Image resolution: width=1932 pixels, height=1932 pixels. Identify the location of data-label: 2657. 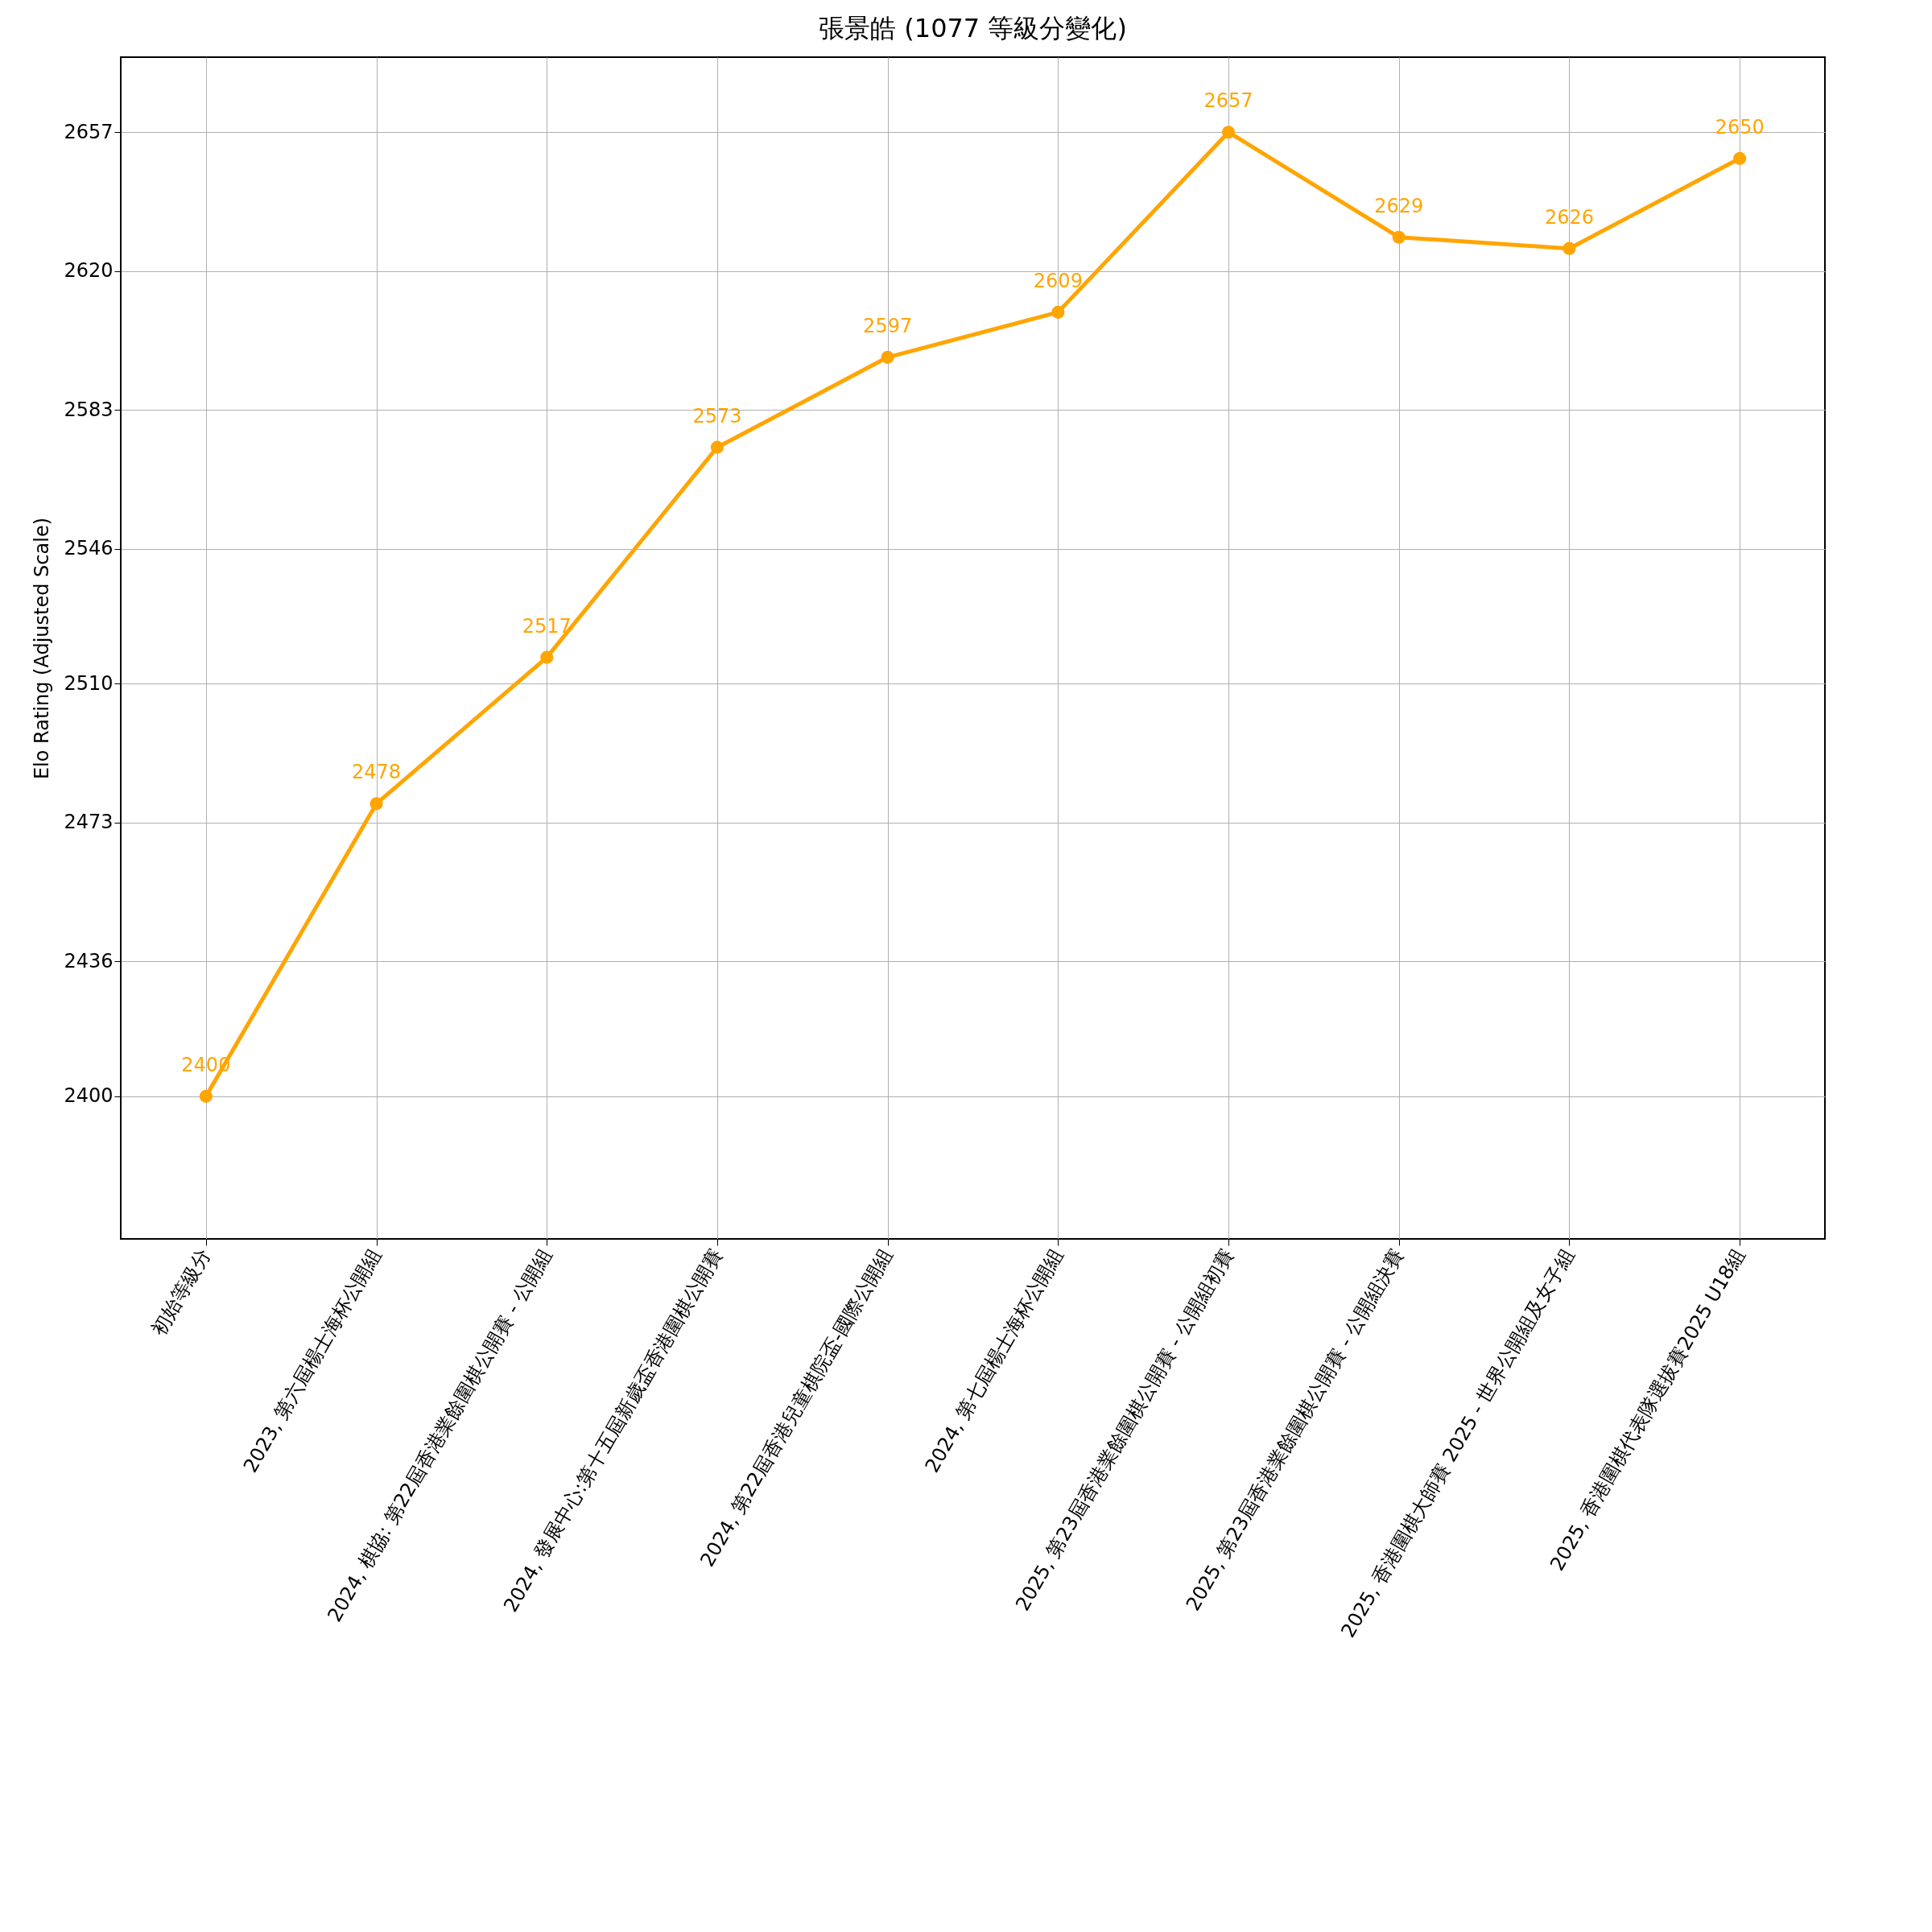
(1228, 101).